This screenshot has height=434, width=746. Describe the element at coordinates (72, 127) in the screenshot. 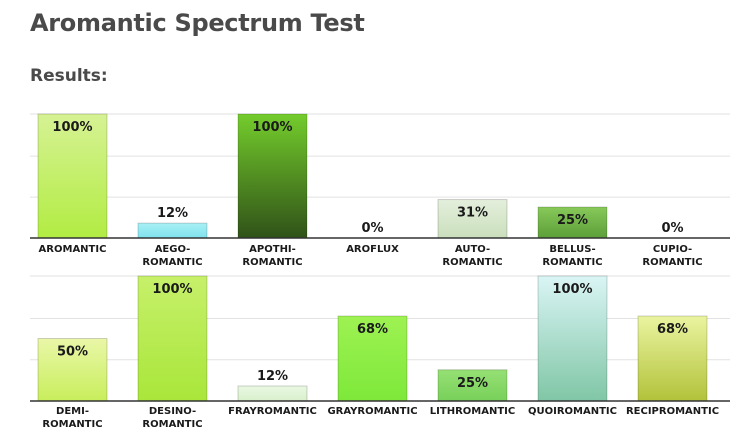

I see `value-label-1-1: 100%` at that location.